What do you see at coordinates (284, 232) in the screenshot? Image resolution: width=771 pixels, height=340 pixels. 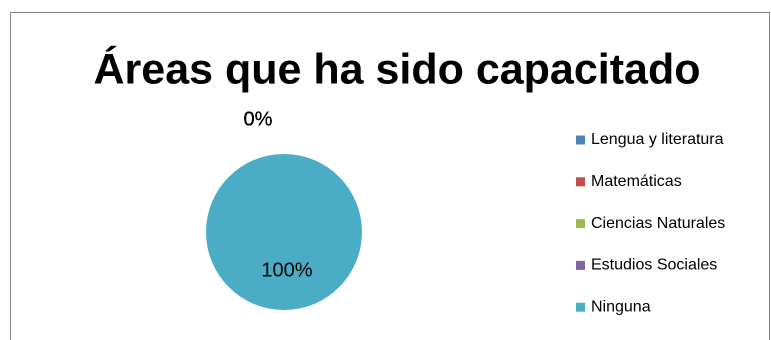 I see `pie-slice` at bounding box center [284, 232].